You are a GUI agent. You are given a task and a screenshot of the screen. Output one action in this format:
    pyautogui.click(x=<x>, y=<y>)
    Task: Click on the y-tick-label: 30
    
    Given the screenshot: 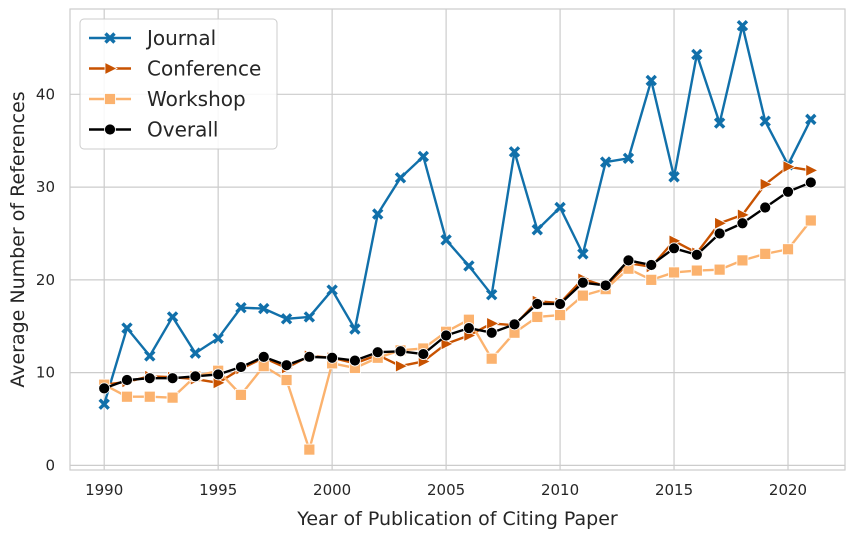 What is the action you would take?
    pyautogui.click(x=45, y=187)
    